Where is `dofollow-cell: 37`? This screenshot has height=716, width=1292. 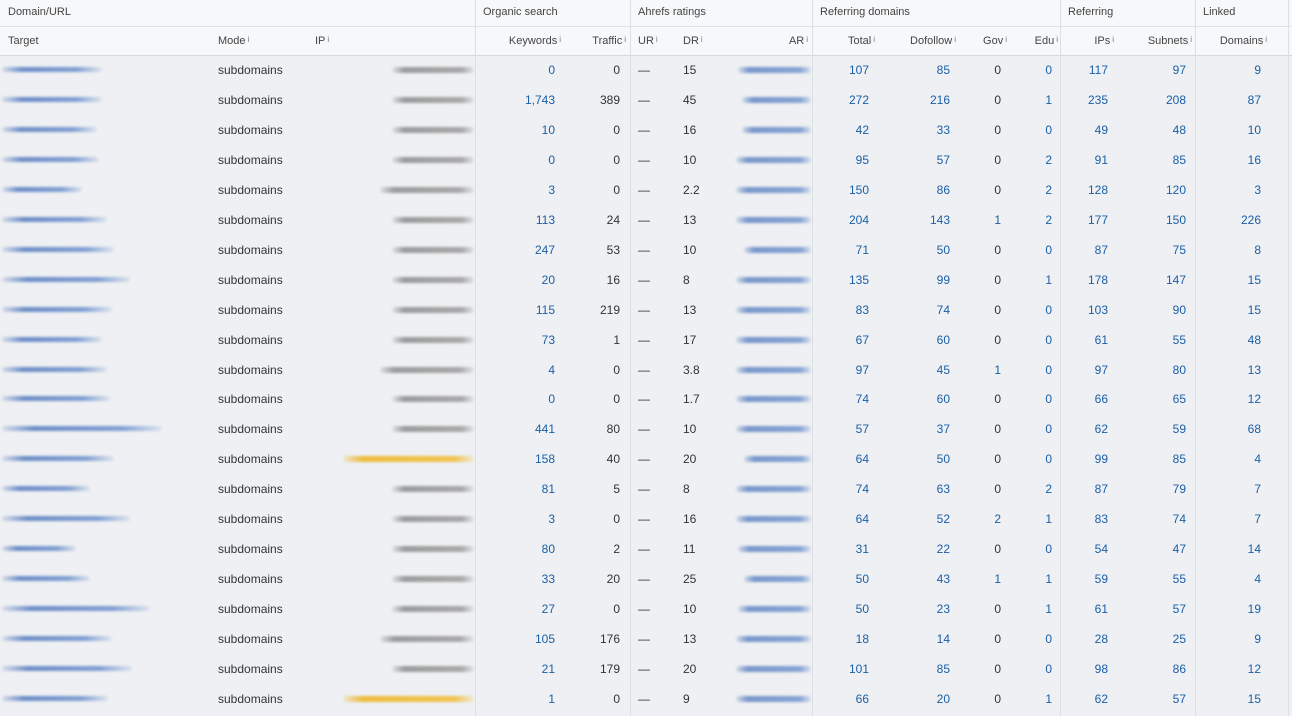 dofollow-cell: 37 is located at coordinates (943, 429).